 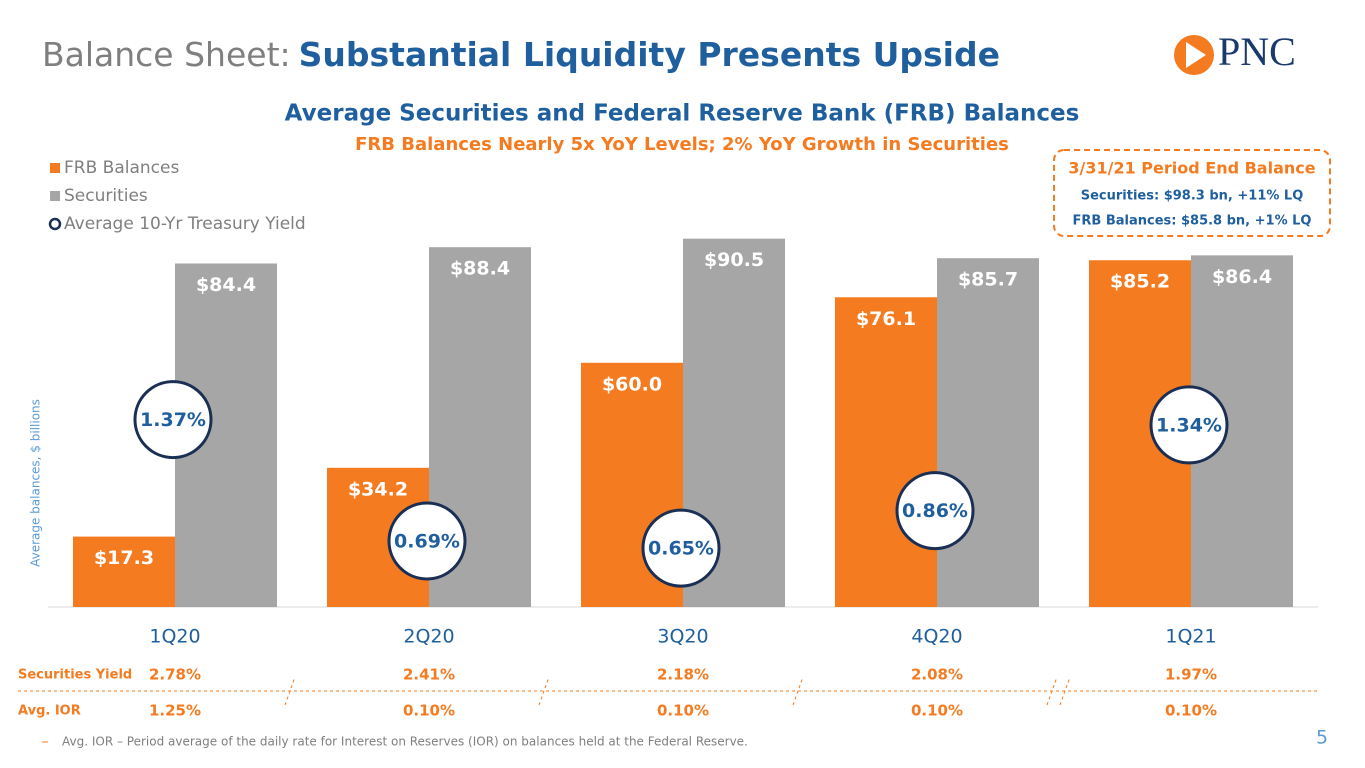 I want to click on callout-title: 3/31/21 Period End Balance, so click(x=1191, y=168).